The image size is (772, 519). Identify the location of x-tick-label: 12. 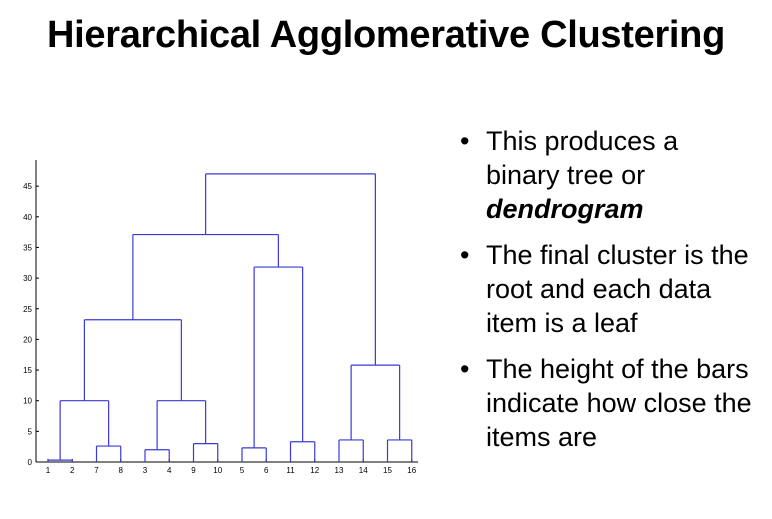
(314, 470).